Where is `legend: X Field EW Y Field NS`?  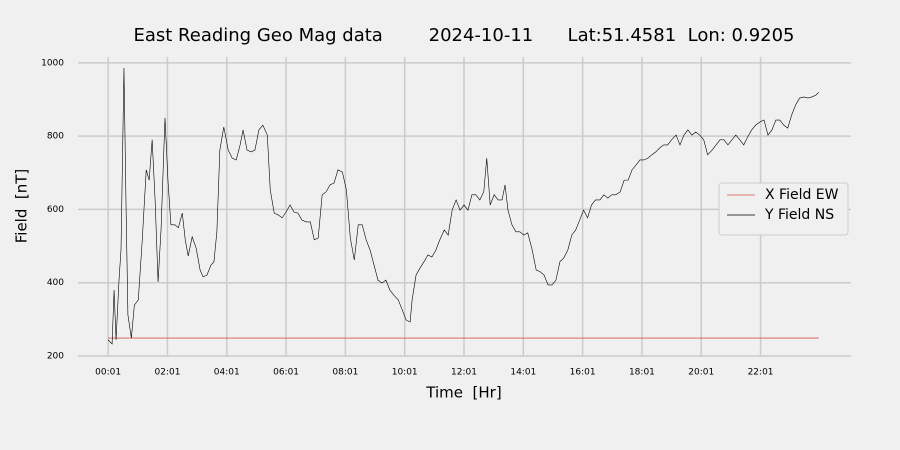
legend: X Field EW Y Field NS is located at coordinates (783, 209).